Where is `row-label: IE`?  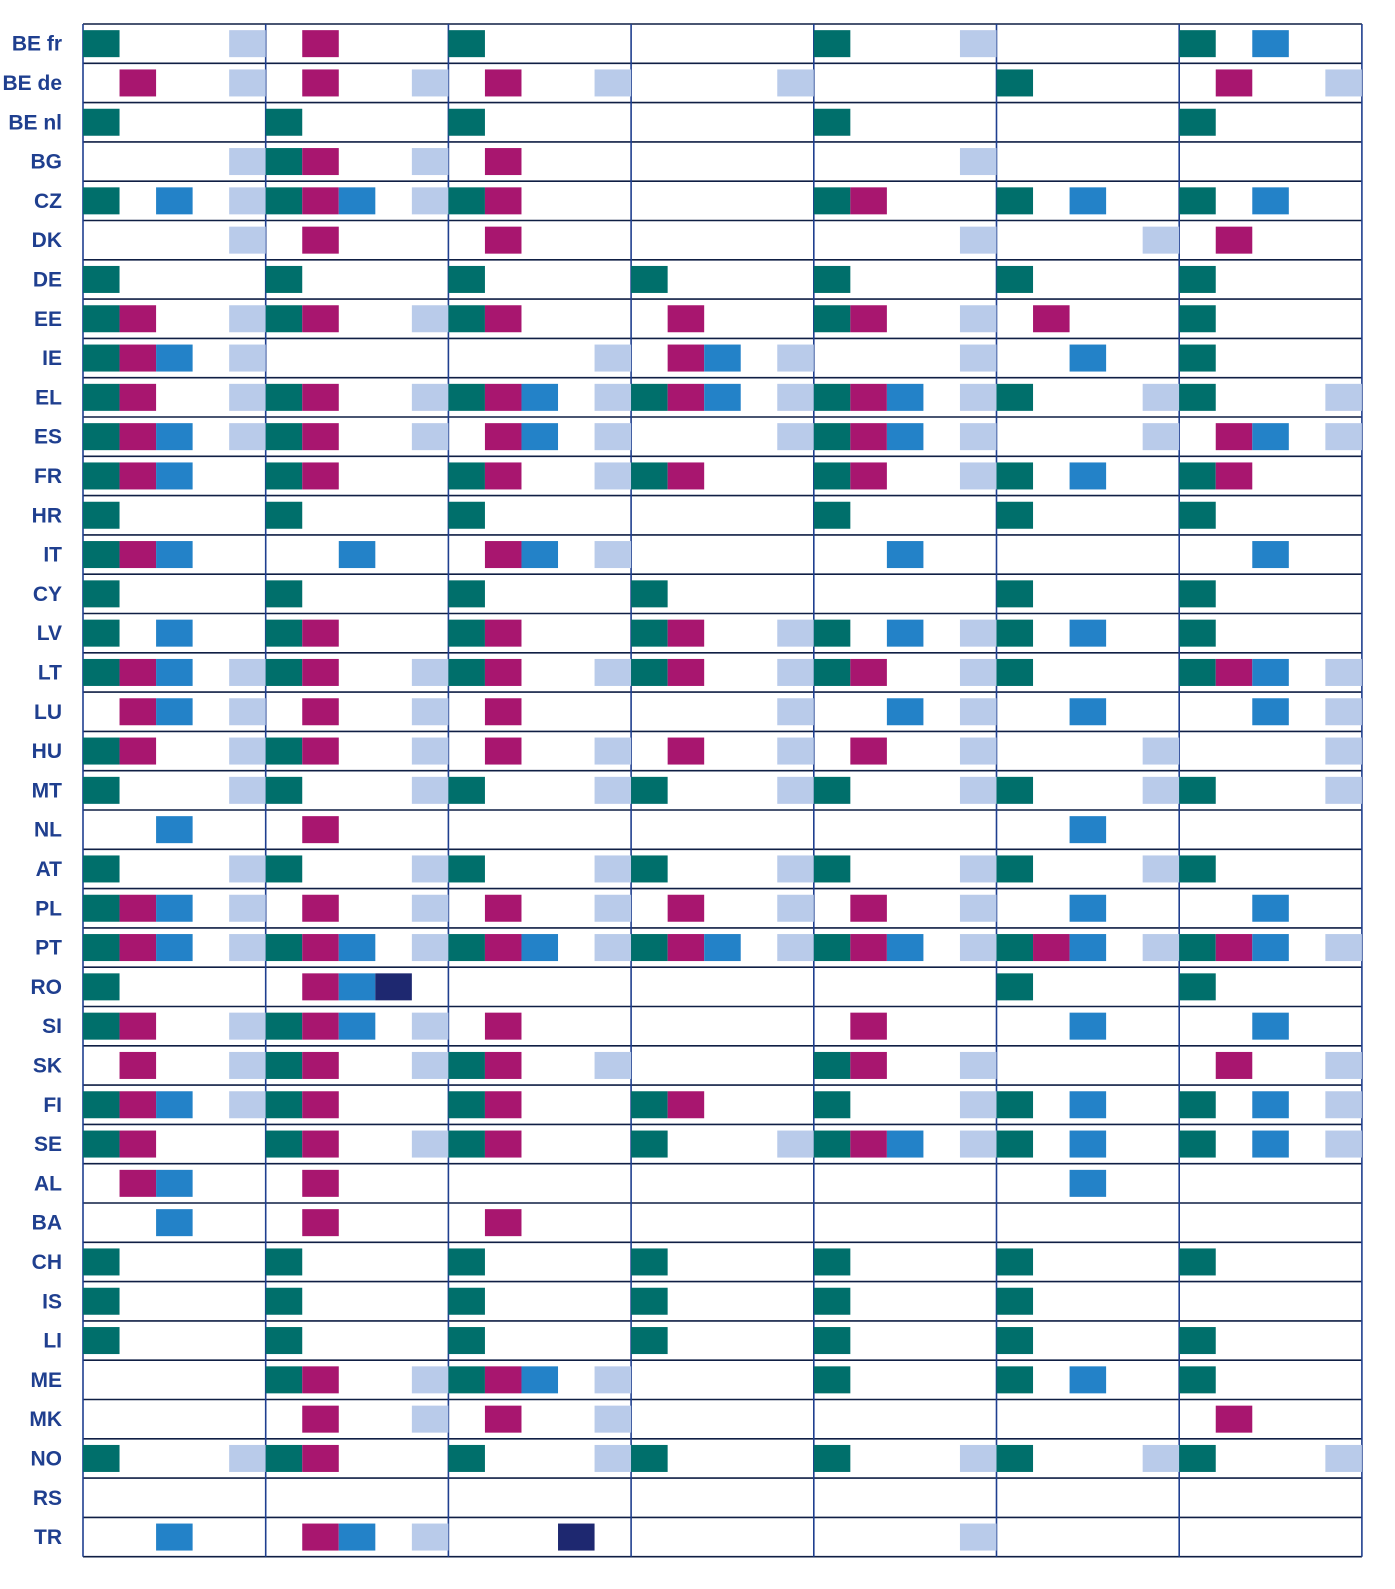 row-label: IE is located at coordinates (52, 358).